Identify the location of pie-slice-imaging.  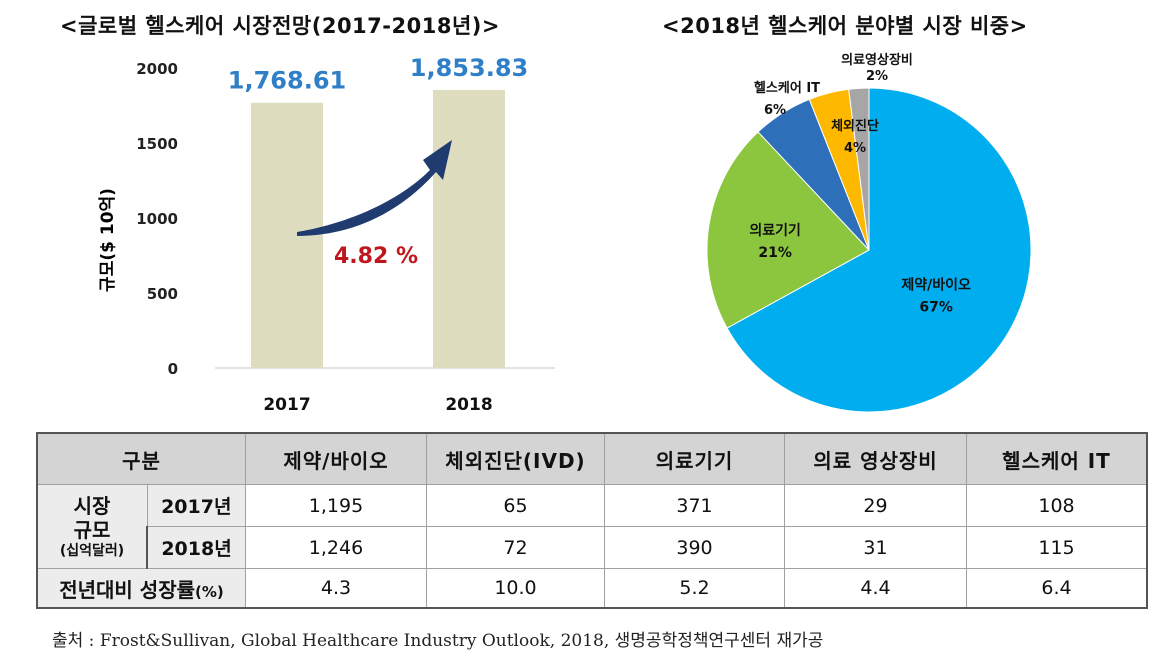
(859, 169).